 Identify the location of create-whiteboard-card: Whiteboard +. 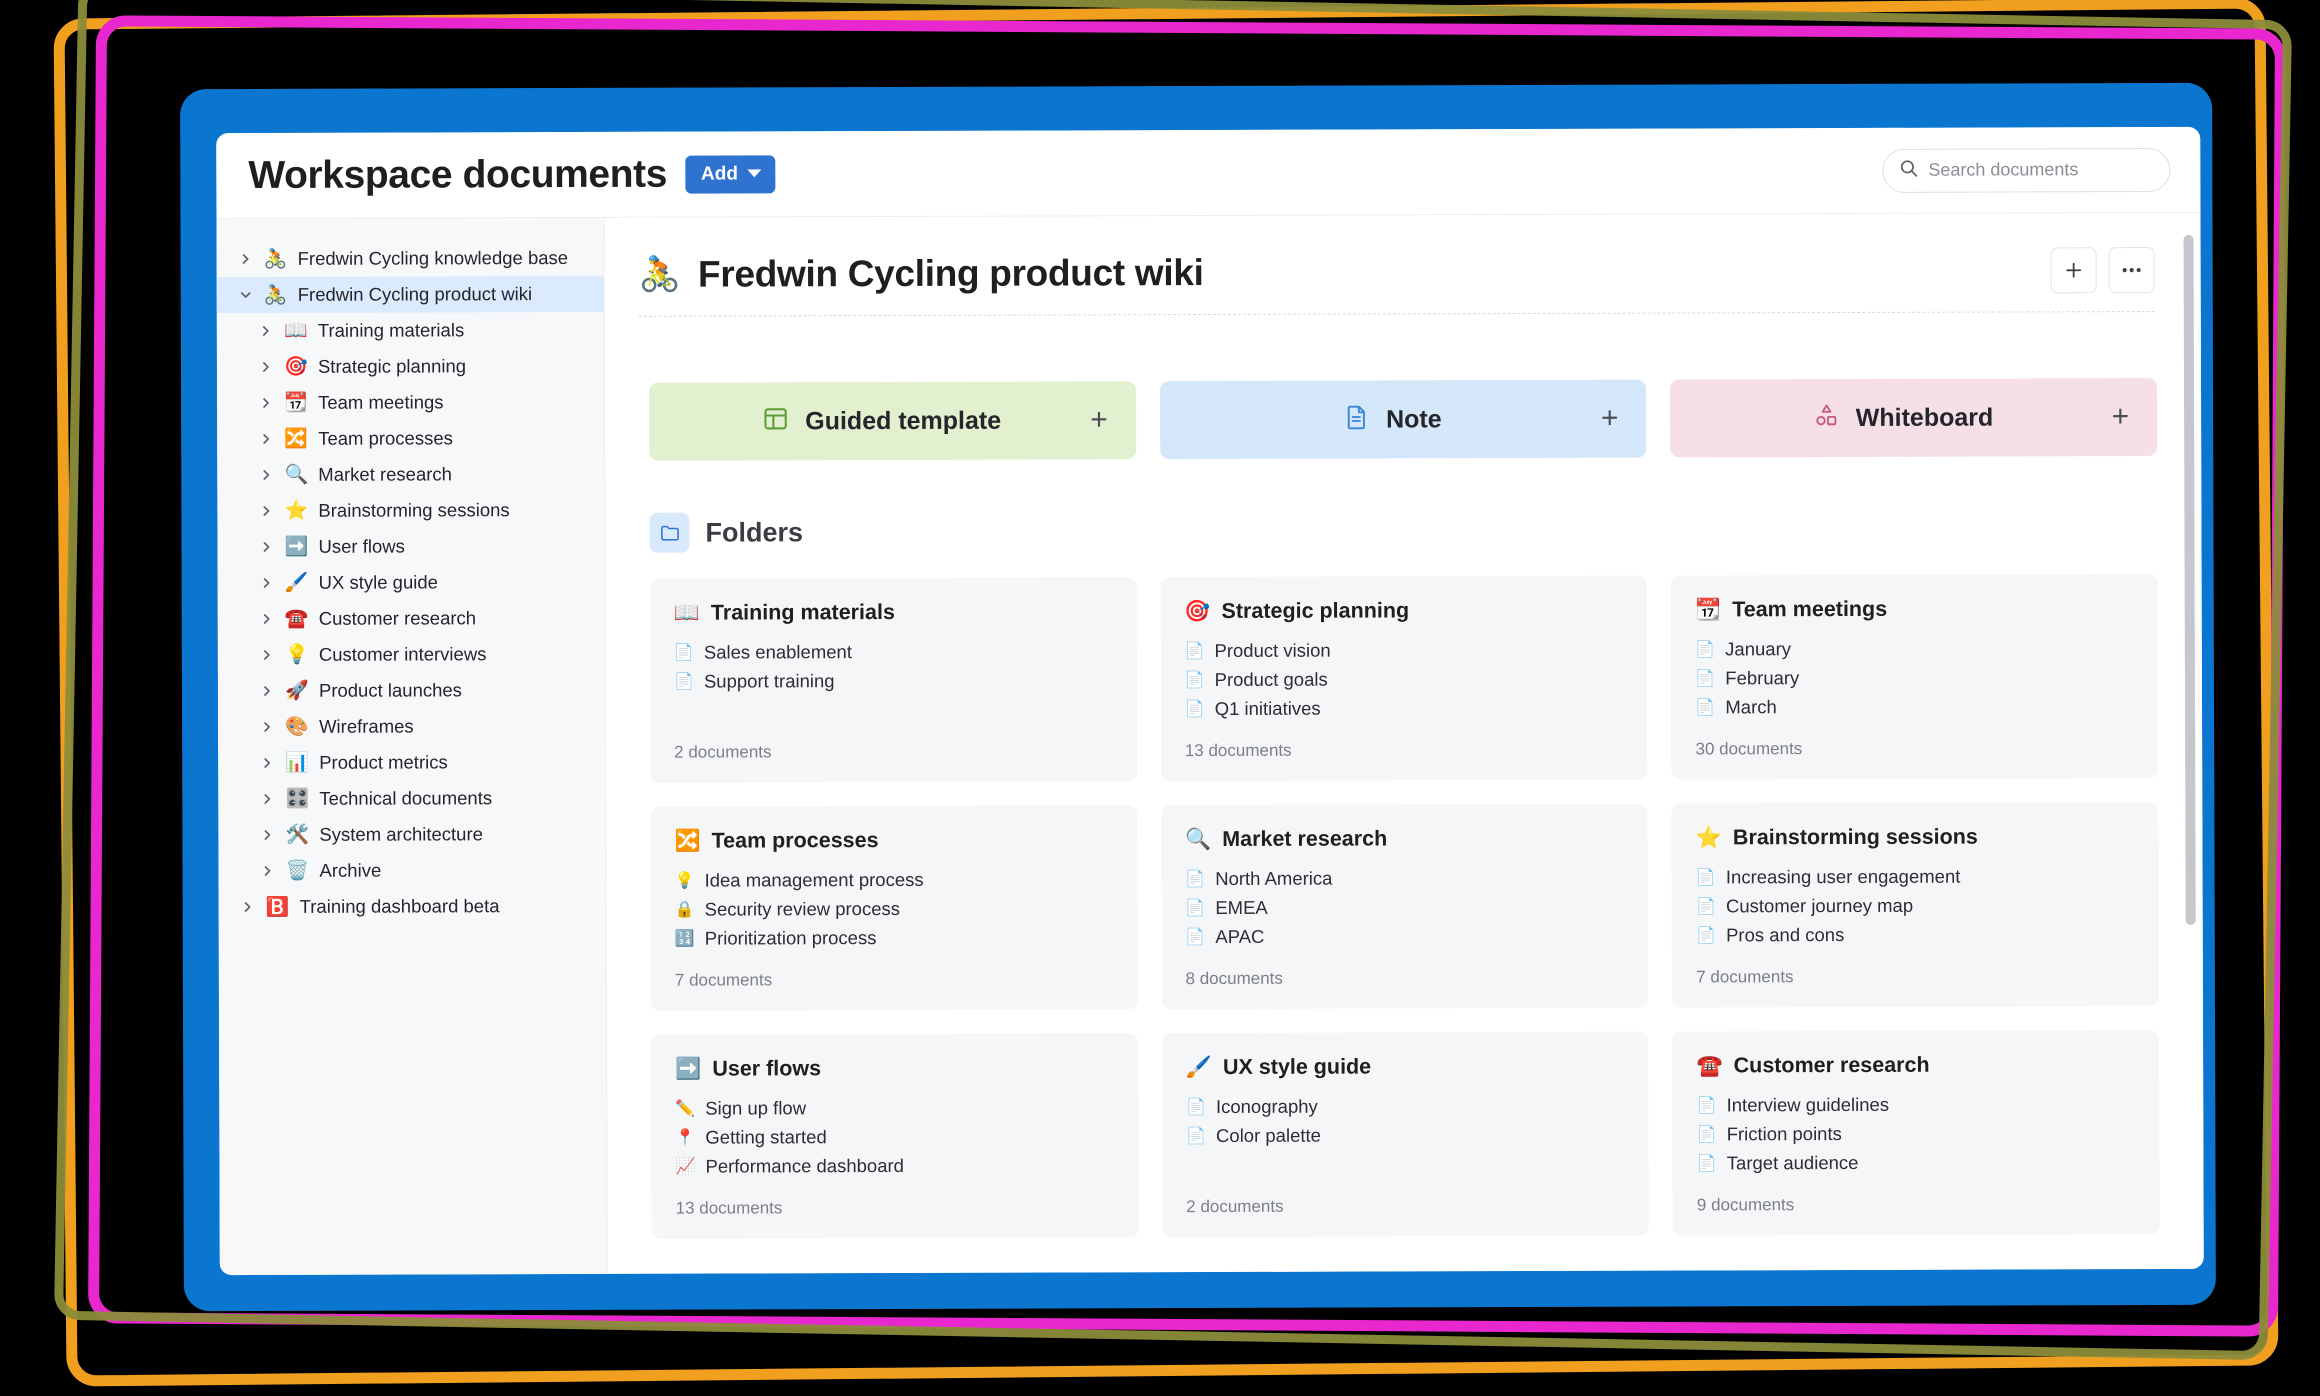
(1914, 418).